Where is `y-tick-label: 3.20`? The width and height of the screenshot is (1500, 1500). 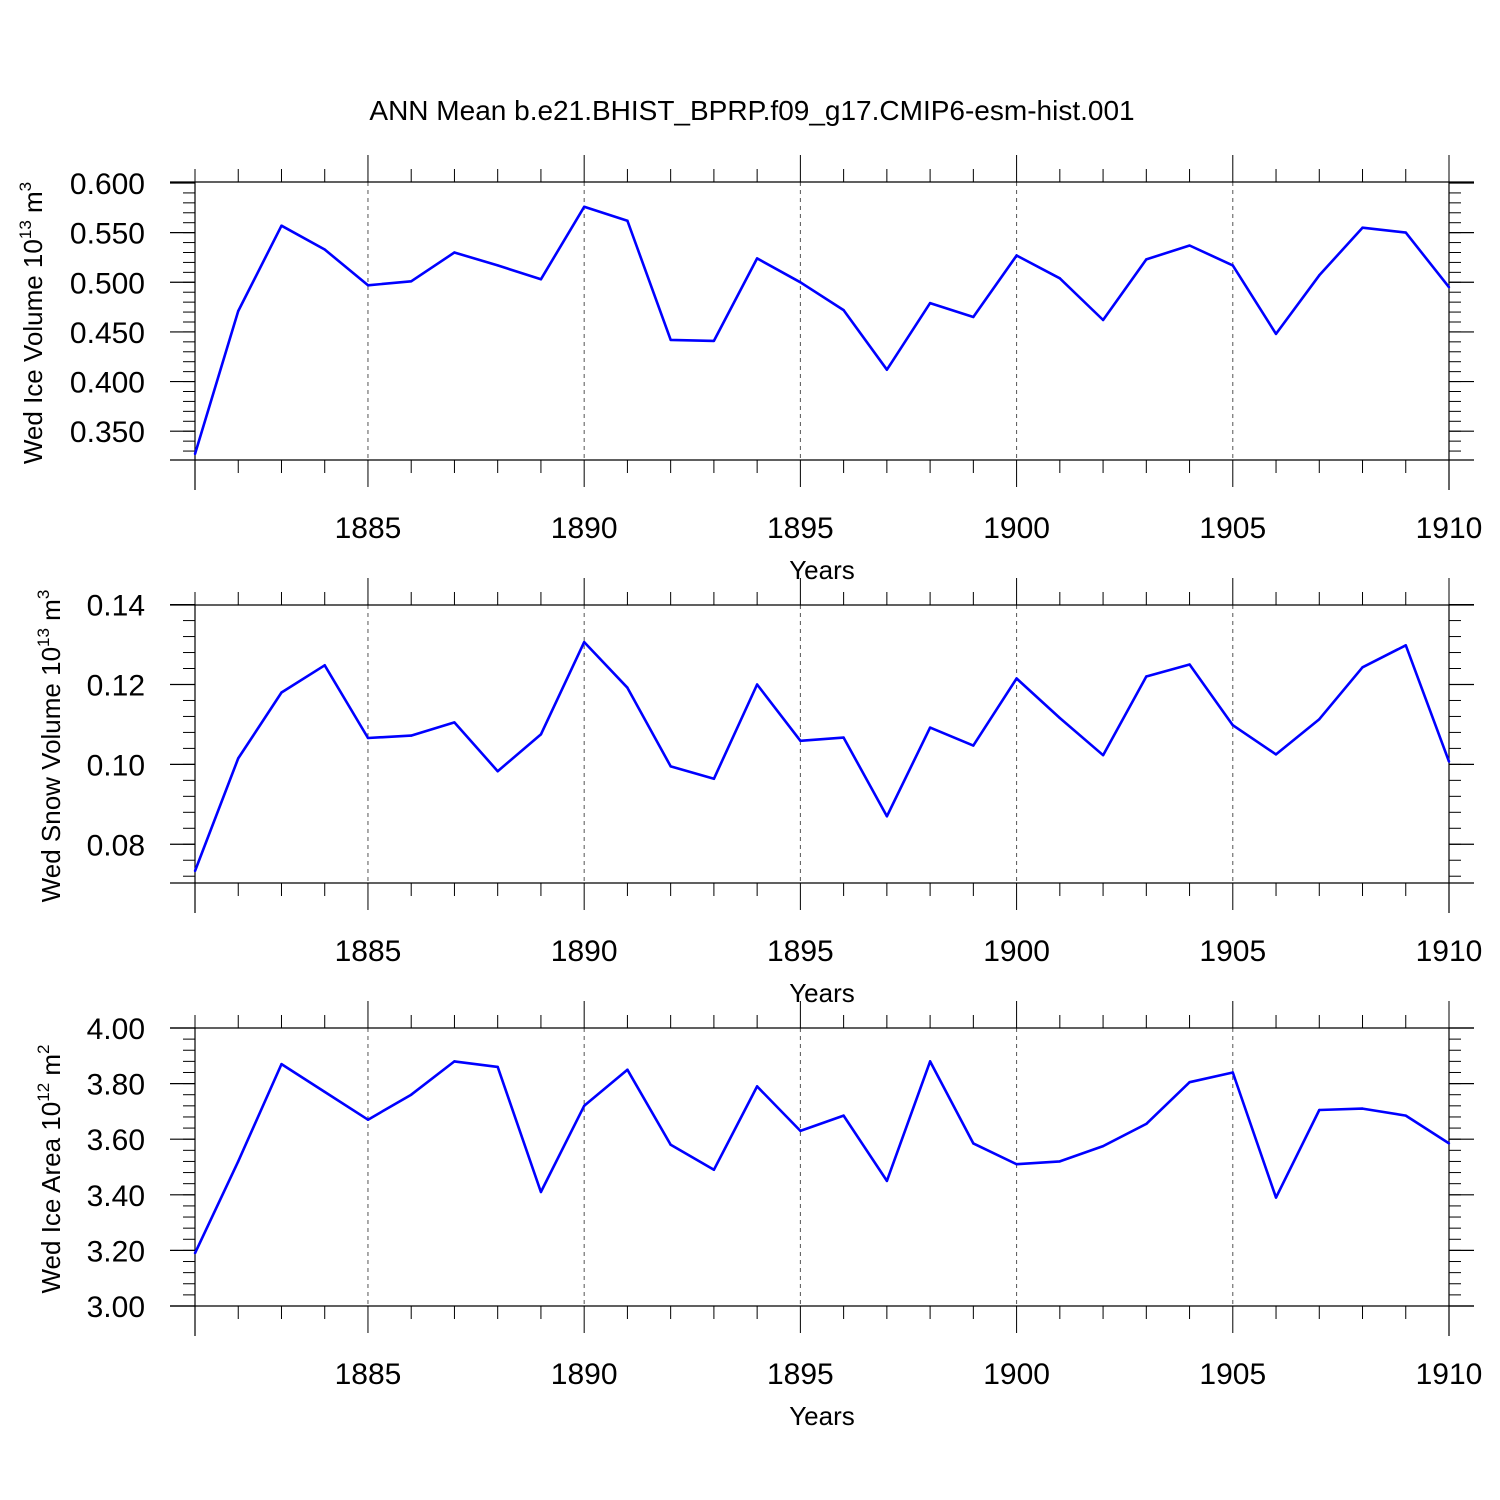 y-tick-label: 3.20 is located at coordinates (116, 1251).